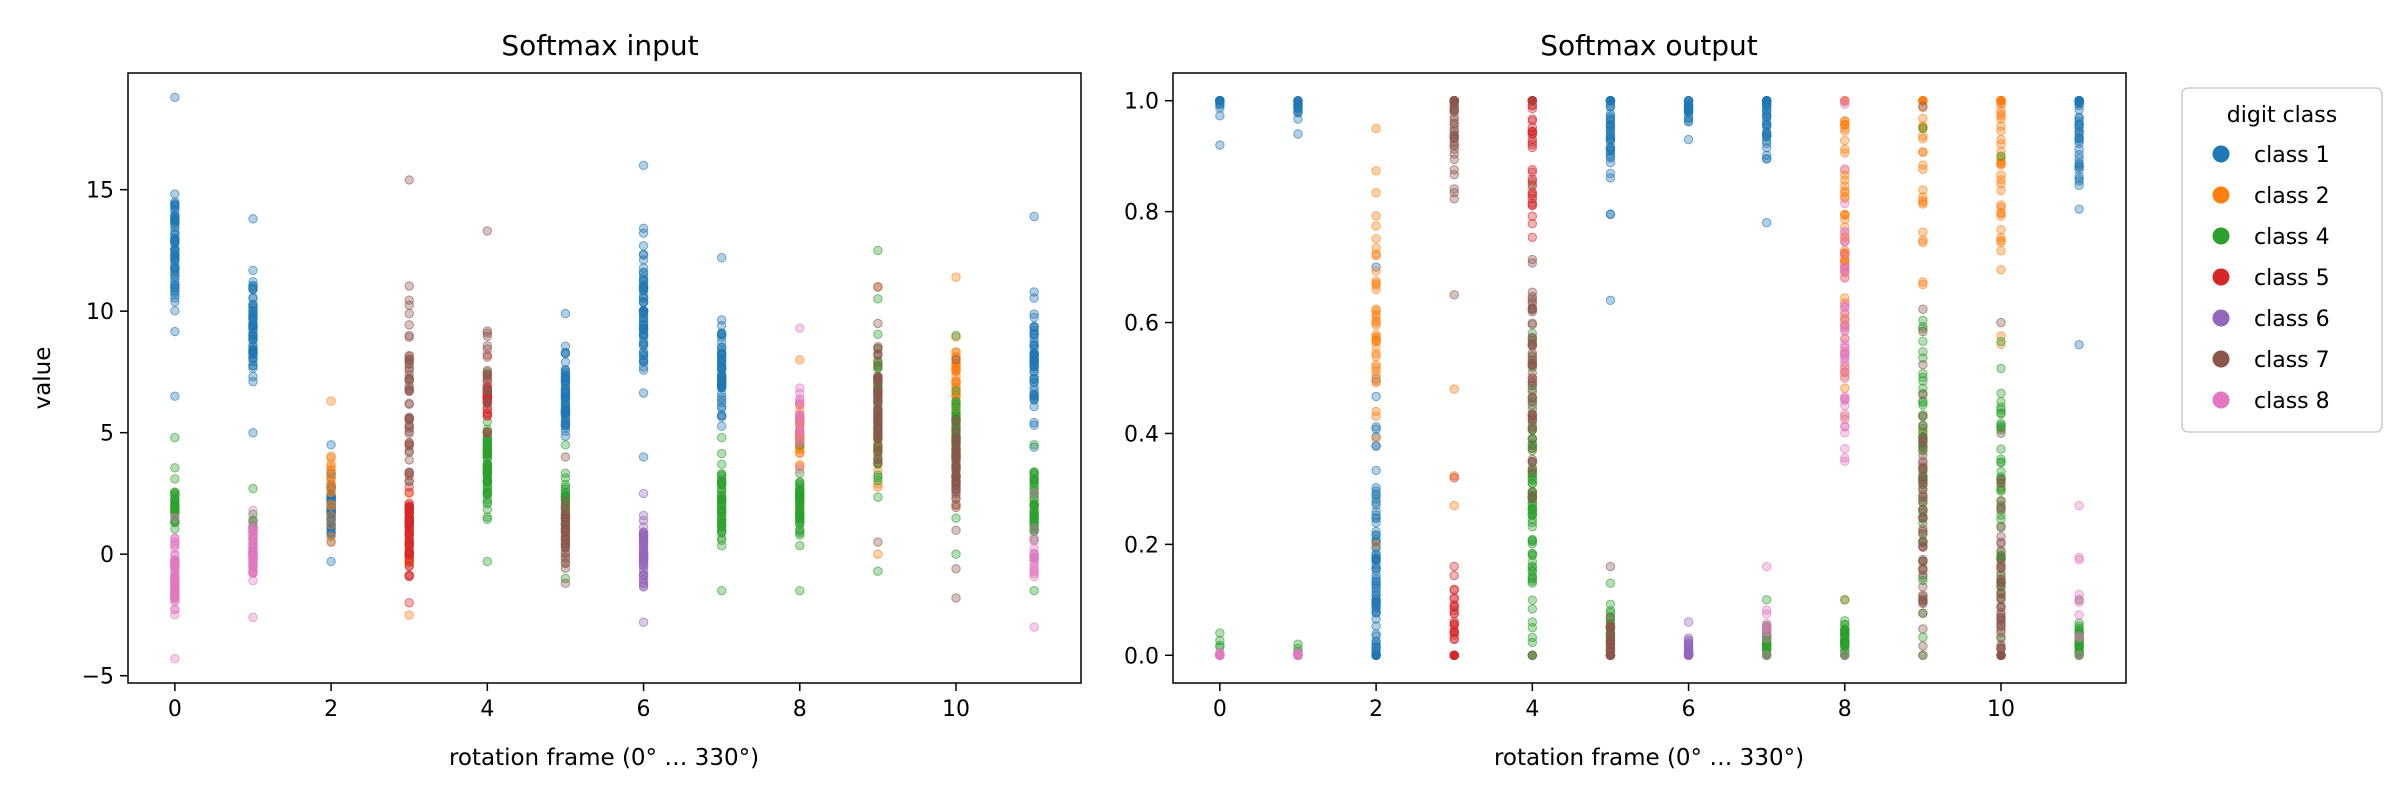  What do you see at coordinates (604, 758) in the screenshot?
I see `x-axis-label-softmax-input: rotation frame (0° … 330°)` at bounding box center [604, 758].